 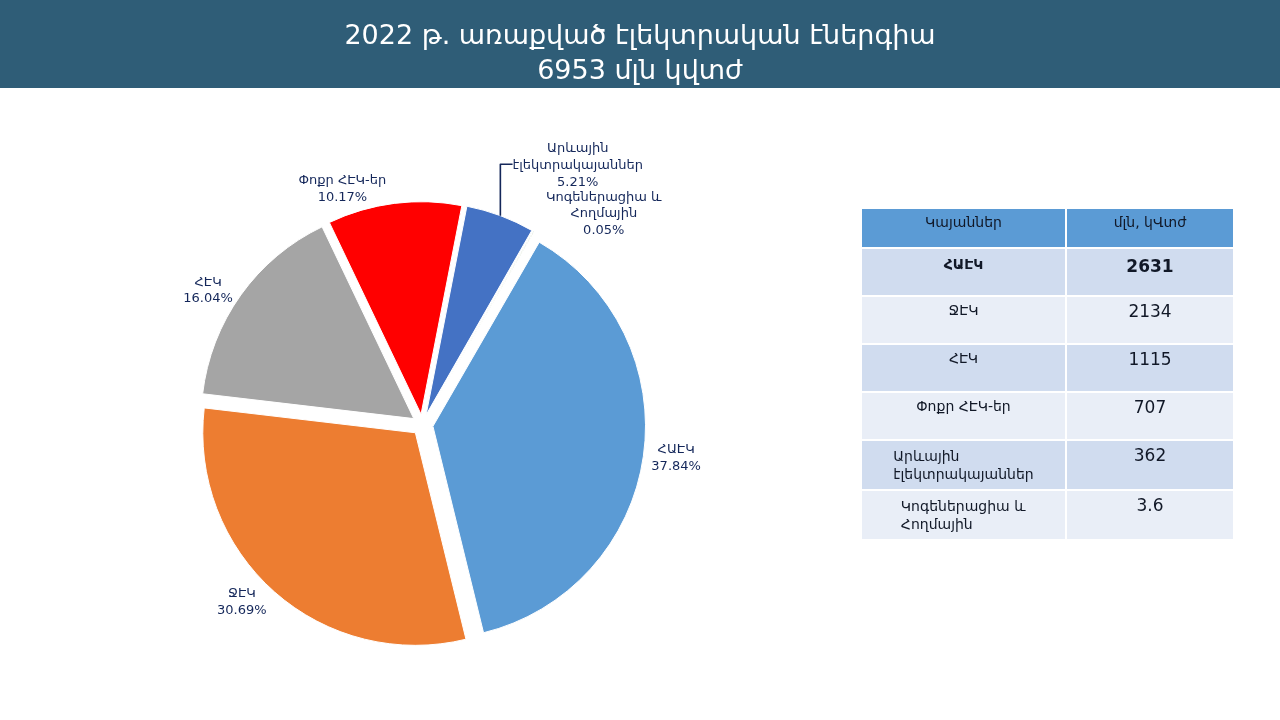 I want to click on slice-label: Կոգեներացիա և Հողմային, so click(x=604, y=204).